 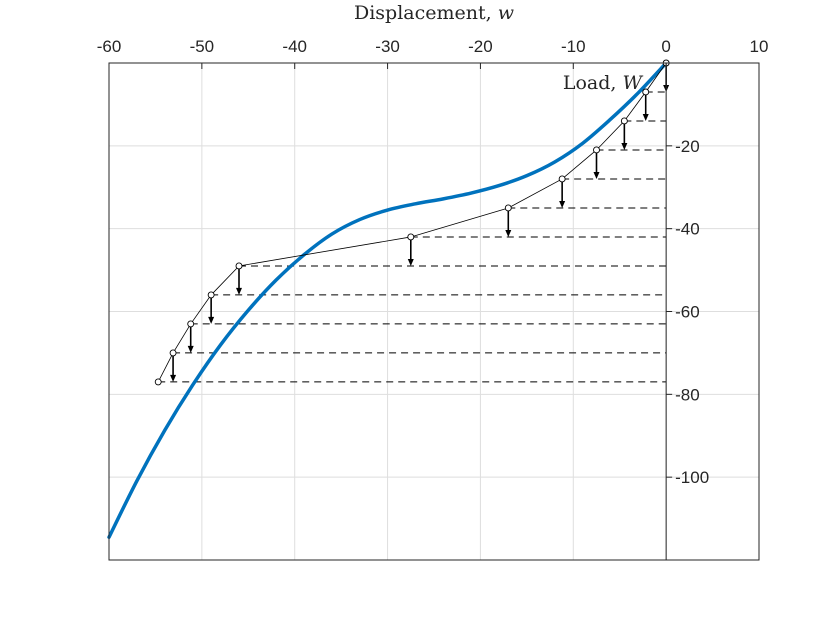 What do you see at coordinates (423, 13) in the screenshot?
I see `x-axis-title-text: Displacement,` at bounding box center [423, 13].